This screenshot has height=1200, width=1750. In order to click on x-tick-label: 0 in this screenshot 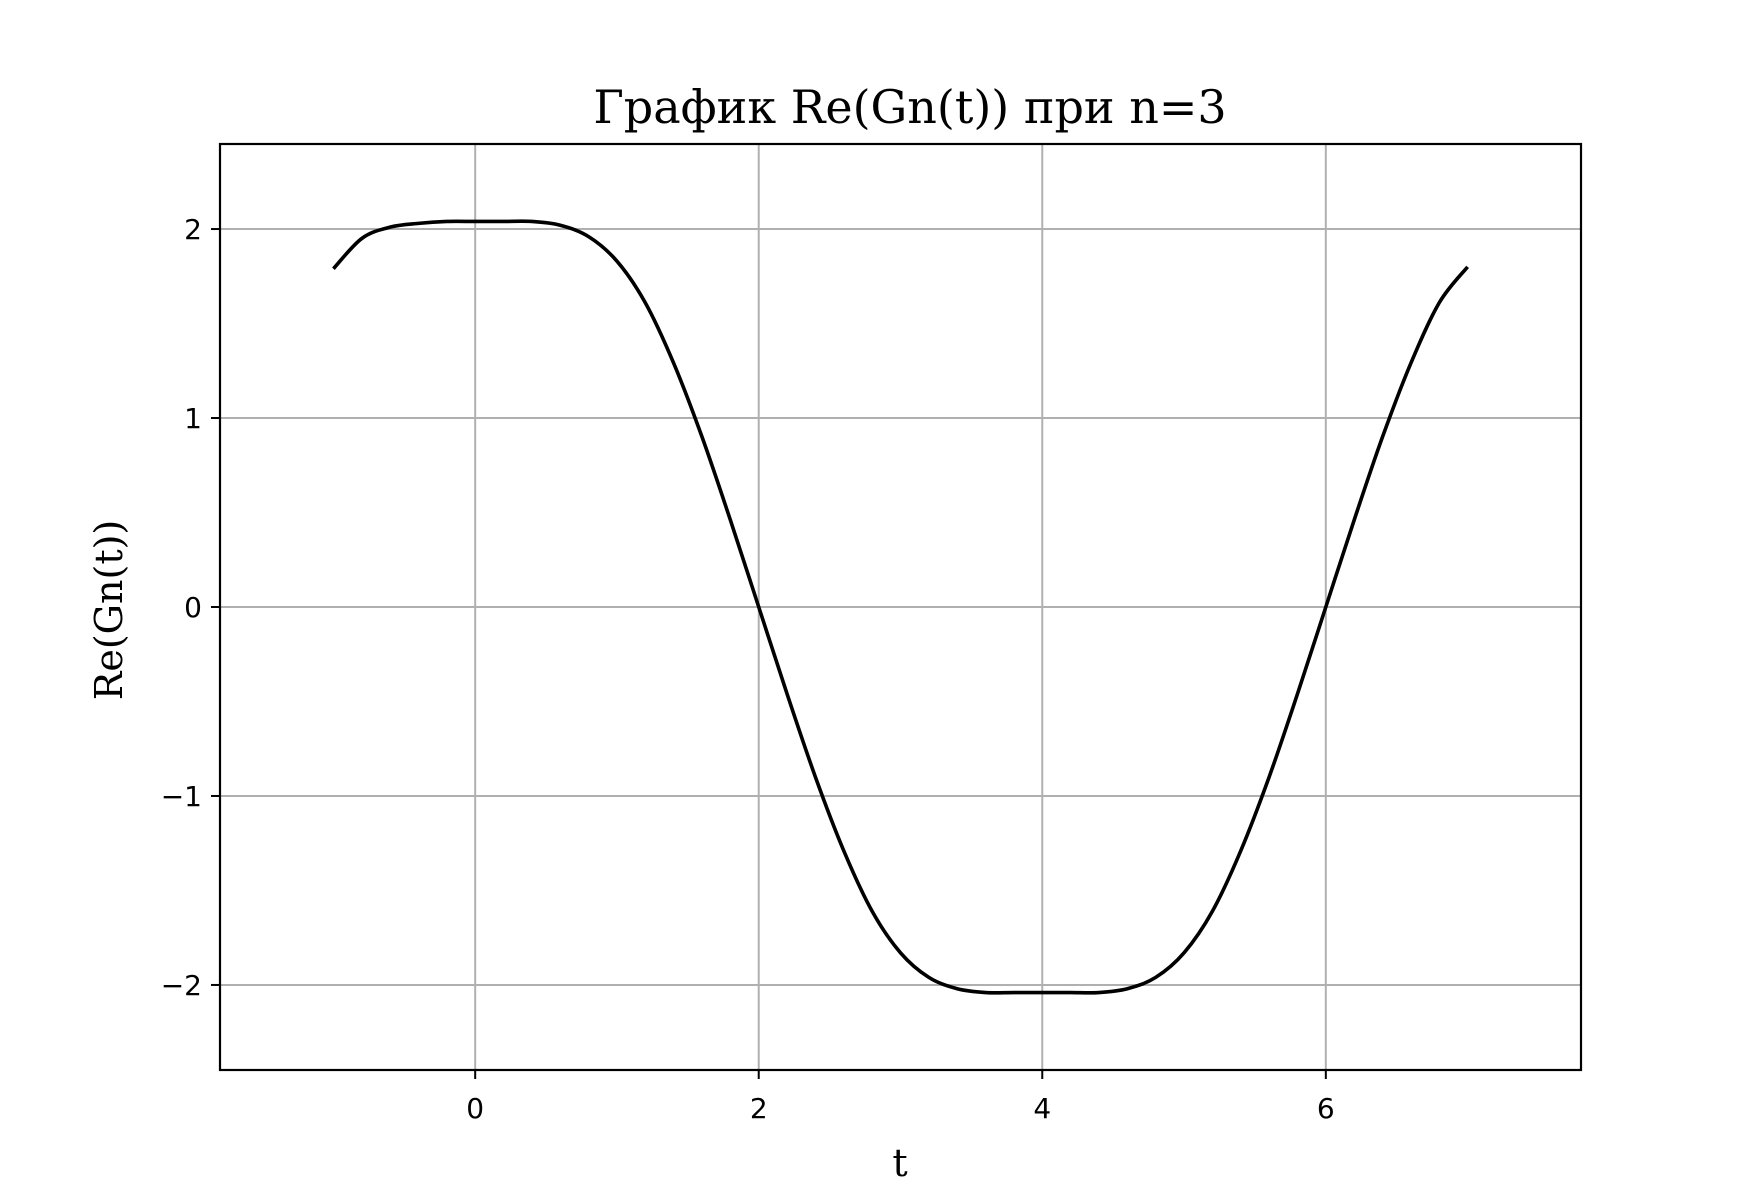, I will do `click(475, 1108)`.